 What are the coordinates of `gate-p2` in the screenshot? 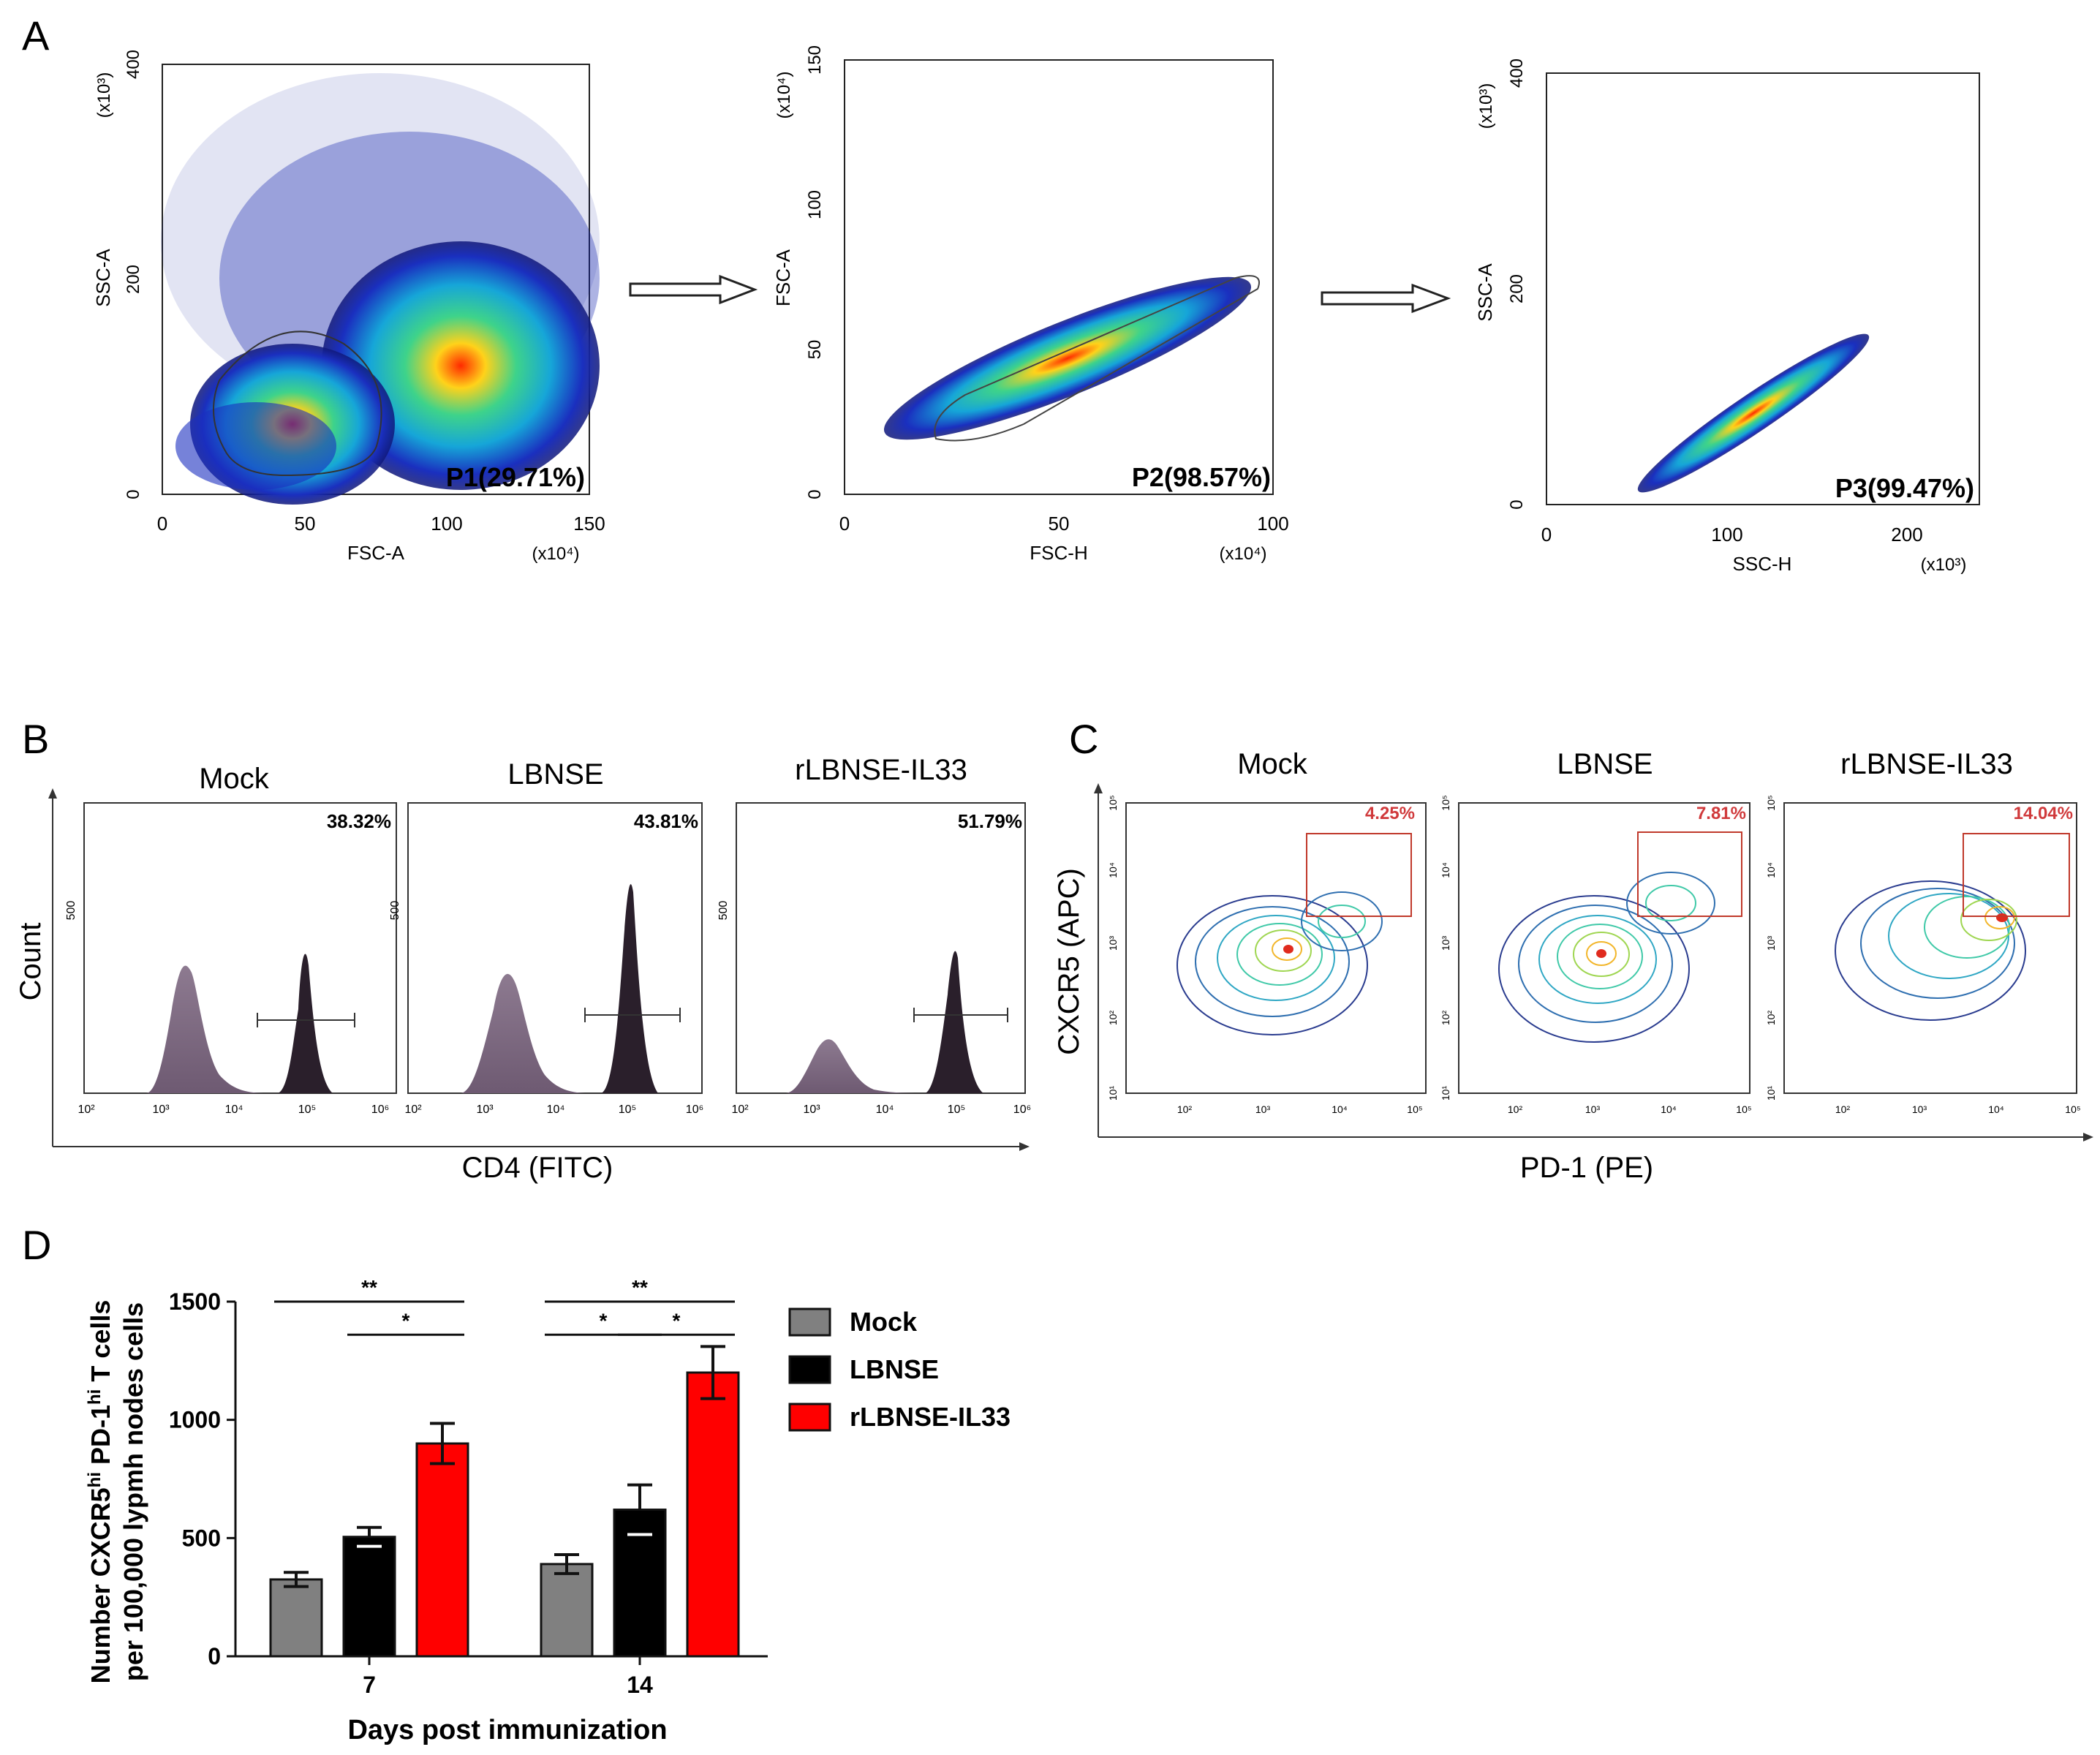 It's located at (1097, 358).